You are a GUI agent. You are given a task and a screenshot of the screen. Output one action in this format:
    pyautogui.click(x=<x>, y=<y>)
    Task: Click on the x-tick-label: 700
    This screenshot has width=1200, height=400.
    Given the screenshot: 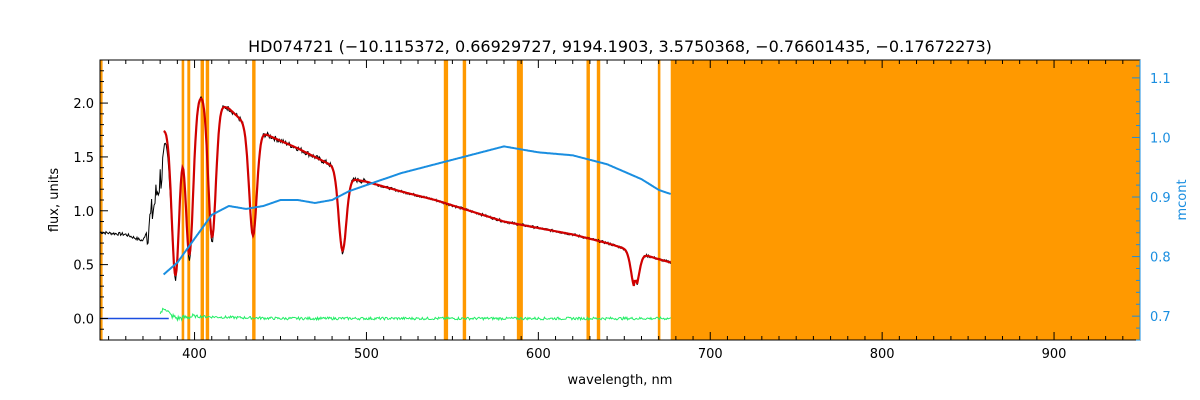 What is the action you would take?
    pyautogui.click(x=710, y=354)
    